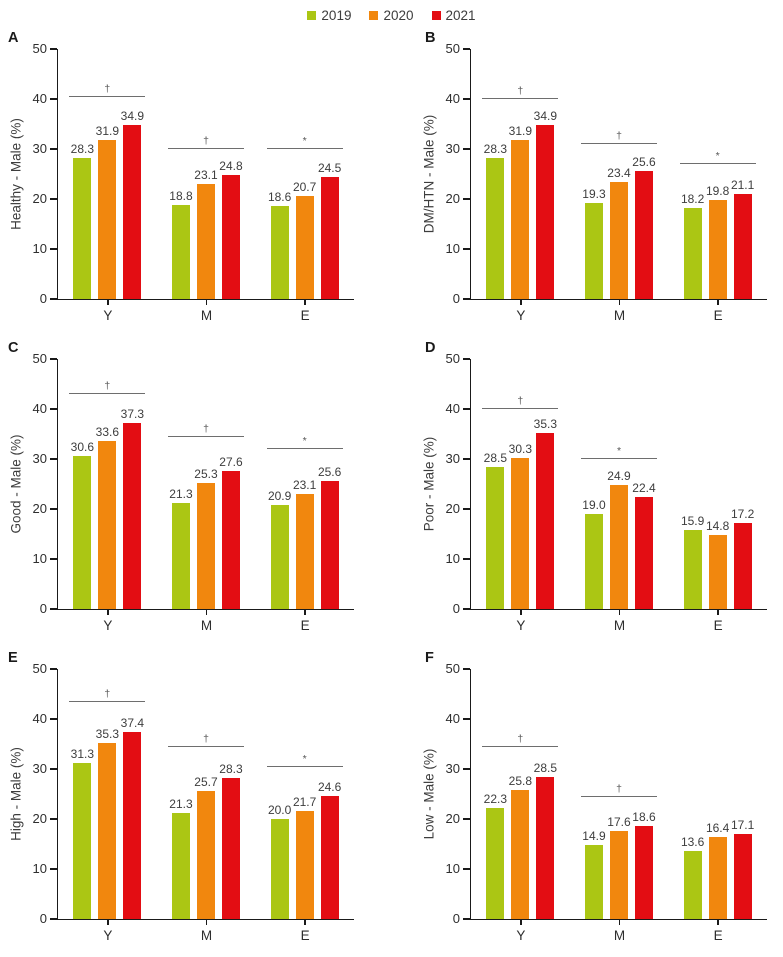  Describe the element at coordinates (304, 484) in the screenshot. I see `bar-group-e: 20.9 23.1 25.6 *` at that location.